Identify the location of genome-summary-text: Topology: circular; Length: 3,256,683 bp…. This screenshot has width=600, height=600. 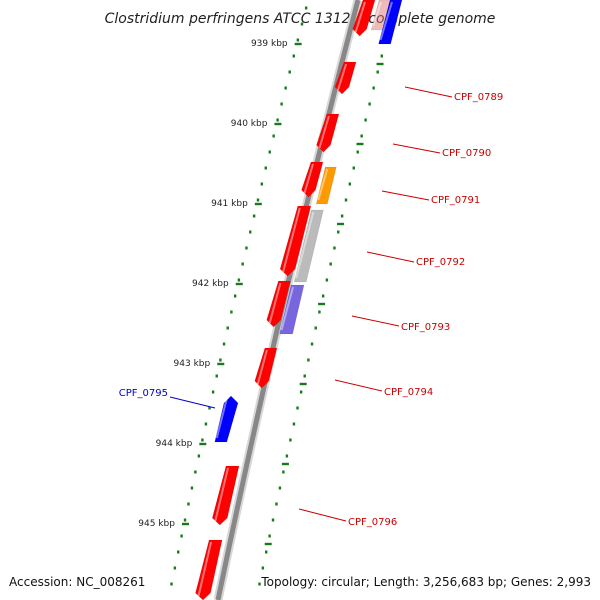
(425, 582).